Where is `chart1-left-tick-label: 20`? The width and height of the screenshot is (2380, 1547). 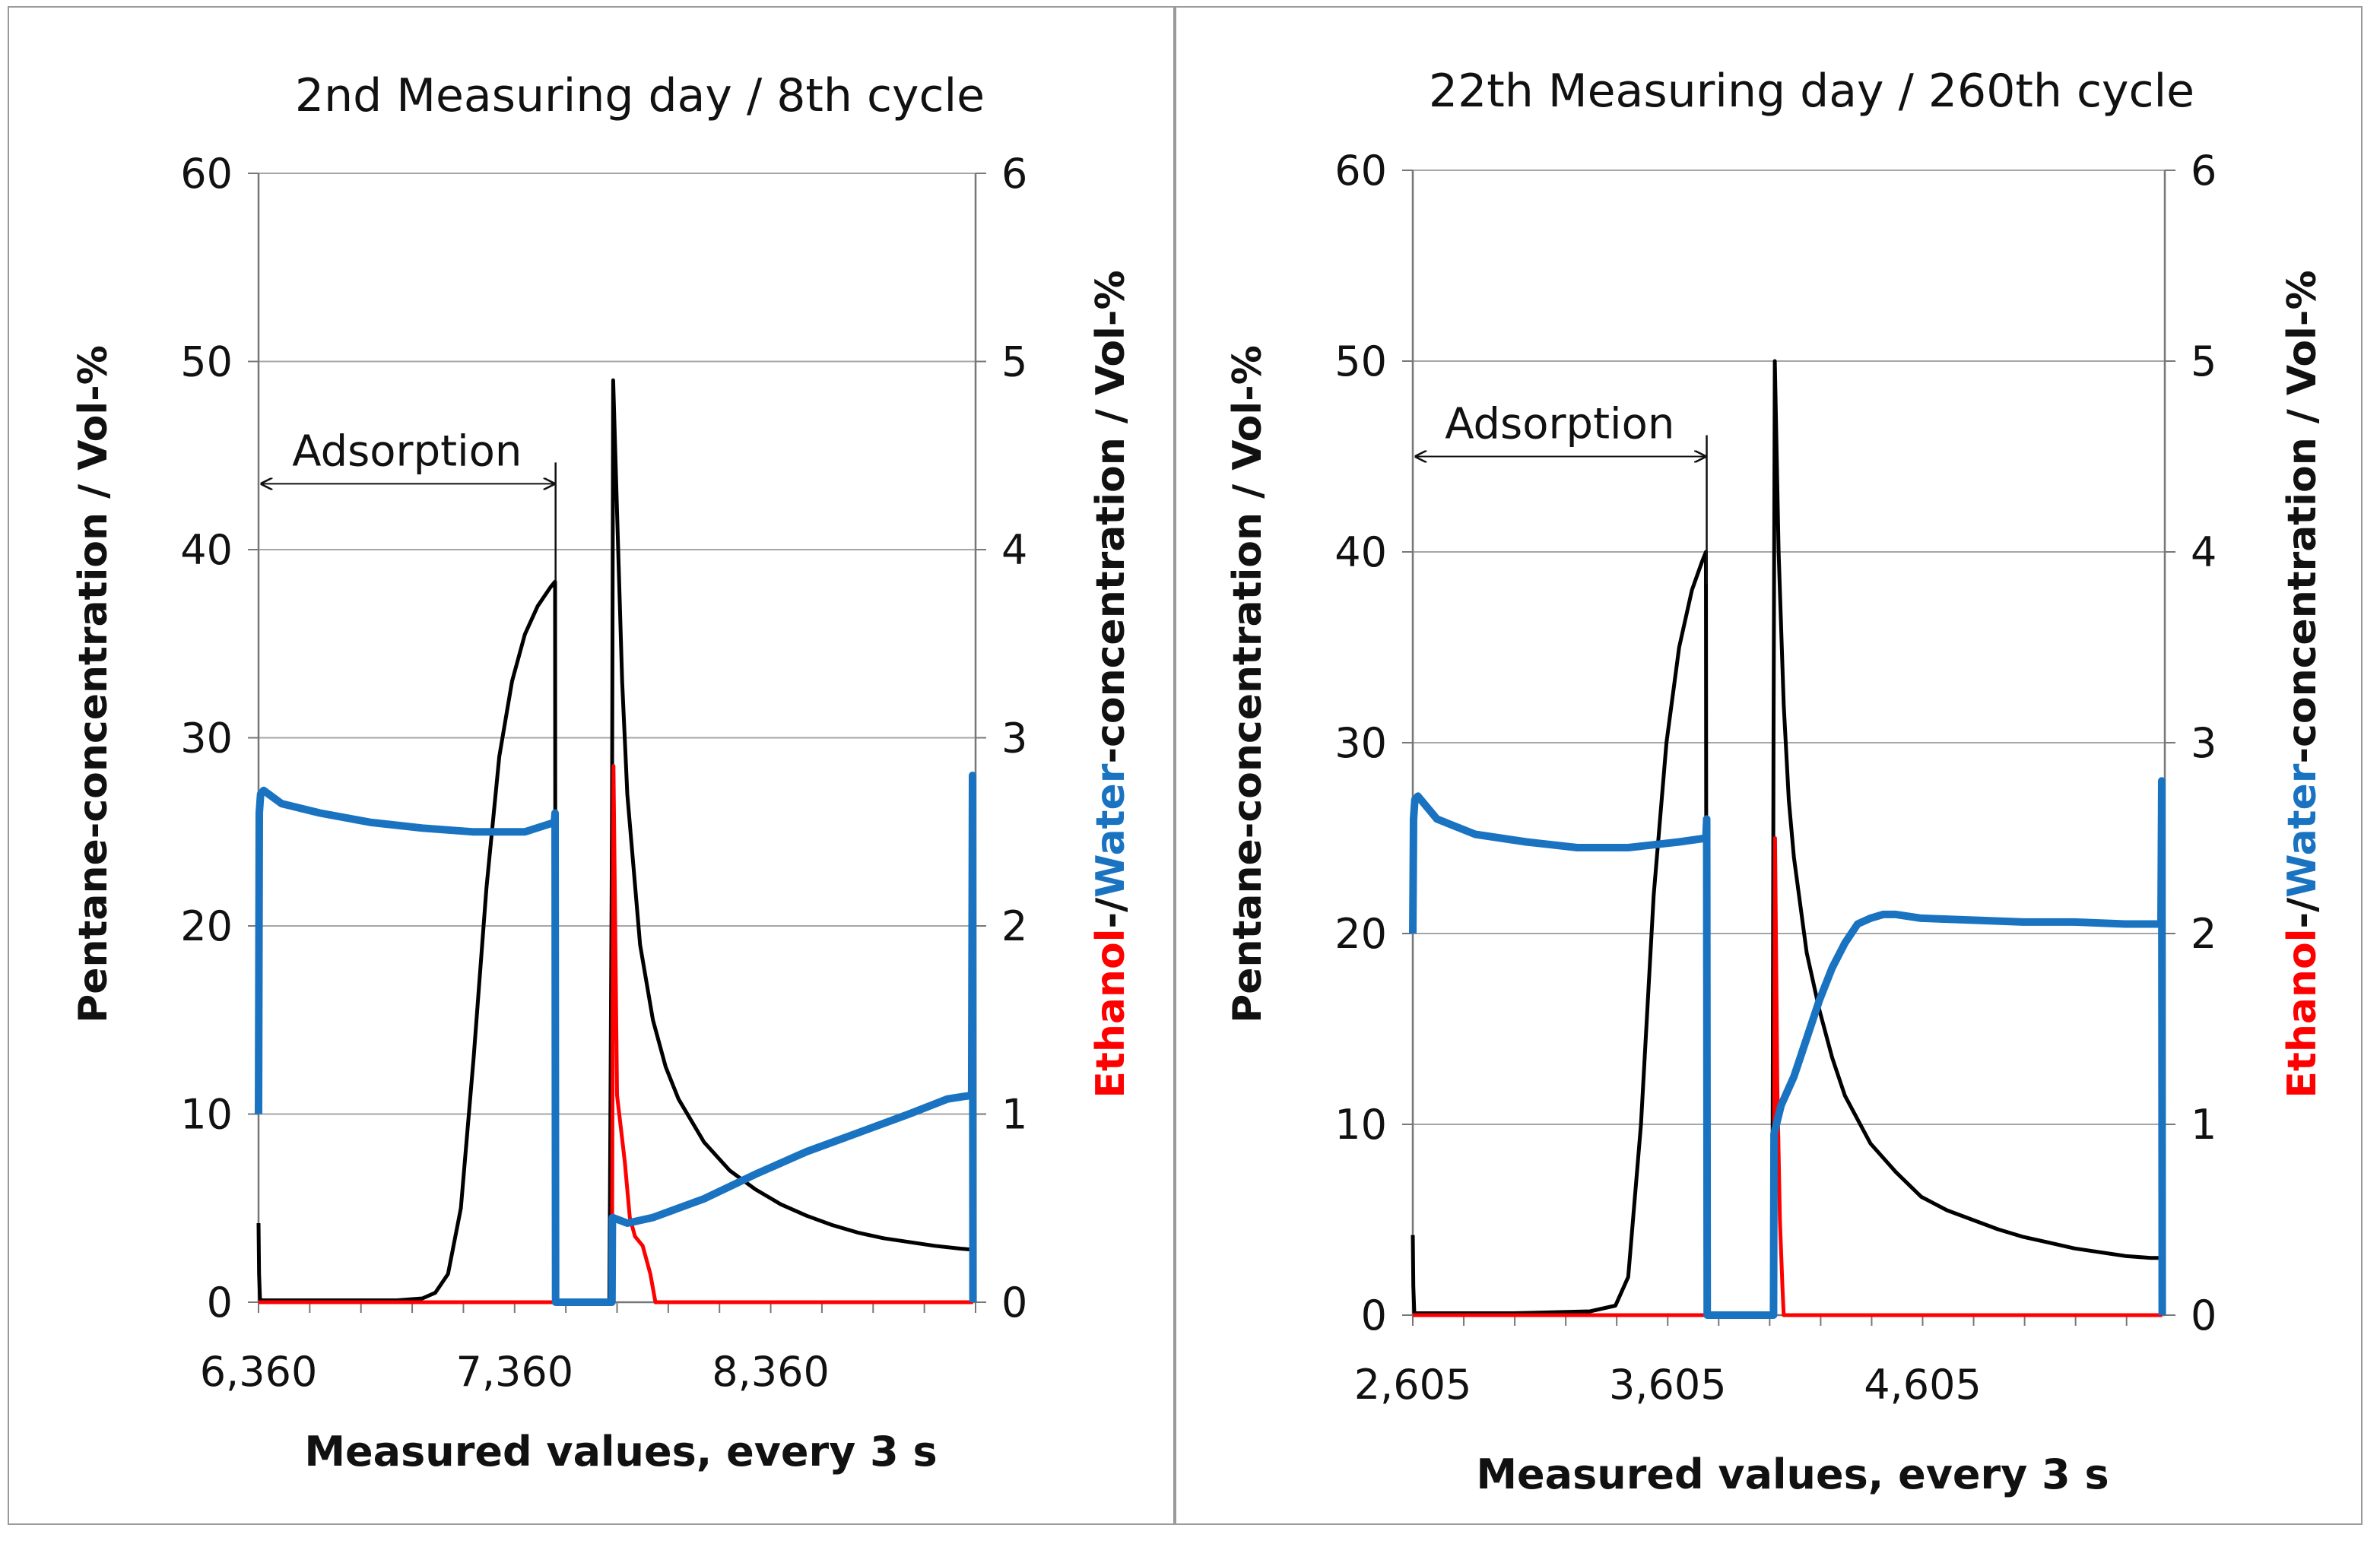
chart1-left-tick-label: 20 is located at coordinates (206, 926).